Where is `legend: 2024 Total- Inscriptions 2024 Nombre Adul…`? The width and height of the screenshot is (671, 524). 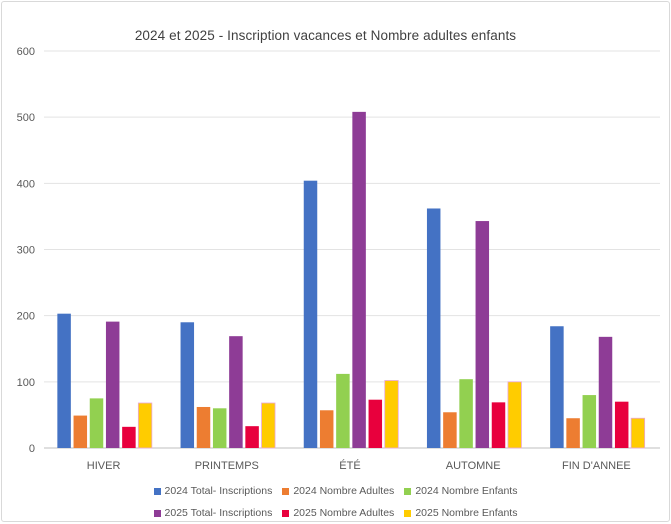 legend: 2024 Total- Inscriptions 2024 Nombre Adul… is located at coordinates (335, 502).